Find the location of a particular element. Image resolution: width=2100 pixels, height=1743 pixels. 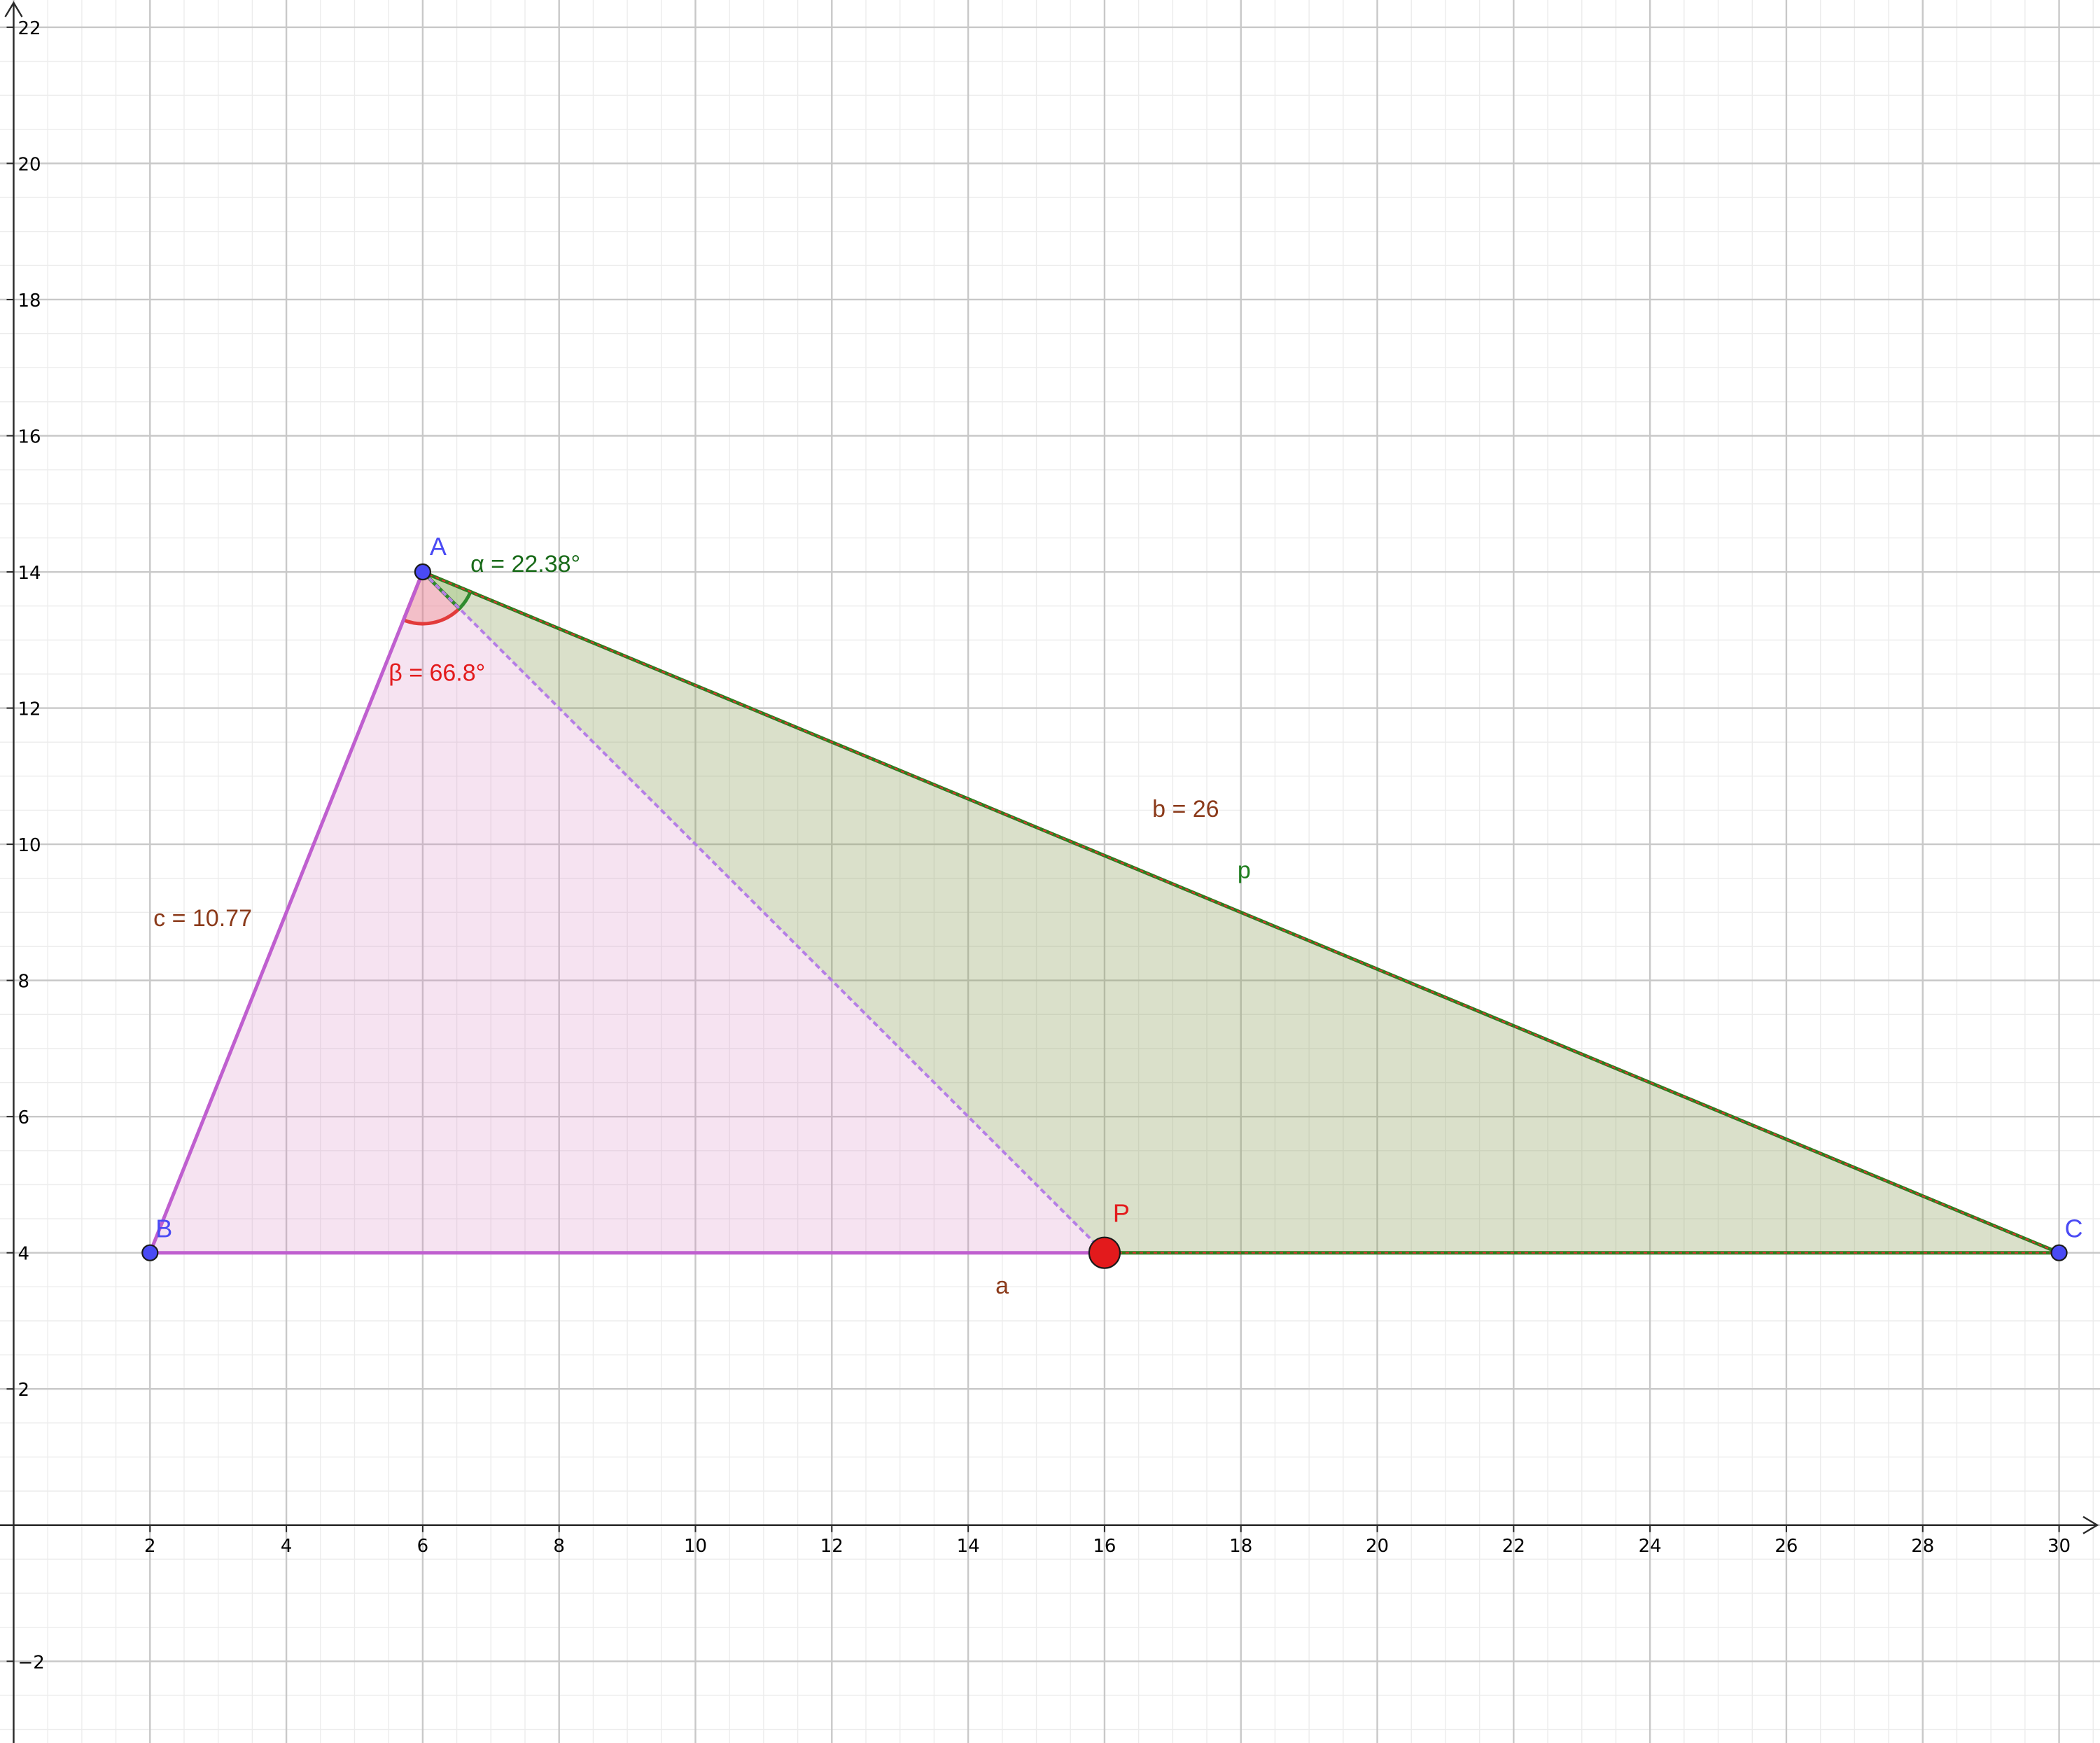

x-tick-label: 8 is located at coordinates (559, 1546).